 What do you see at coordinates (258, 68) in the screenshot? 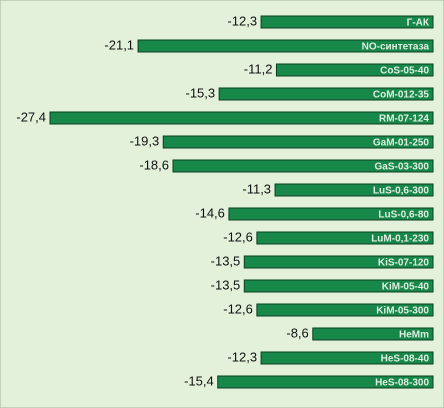
I see `value-label: -11,2` at bounding box center [258, 68].